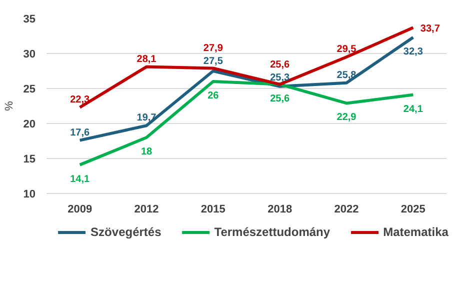  I want to click on data-label: 24,1, so click(413, 109).